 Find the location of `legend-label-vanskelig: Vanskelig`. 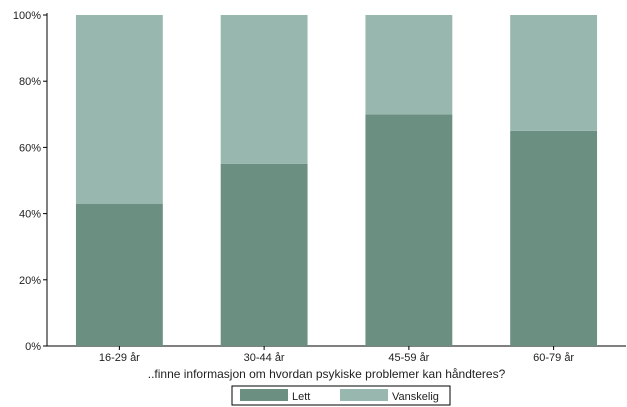

legend-label-vanskelig: Vanskelig is located at coordinates (415, 397).